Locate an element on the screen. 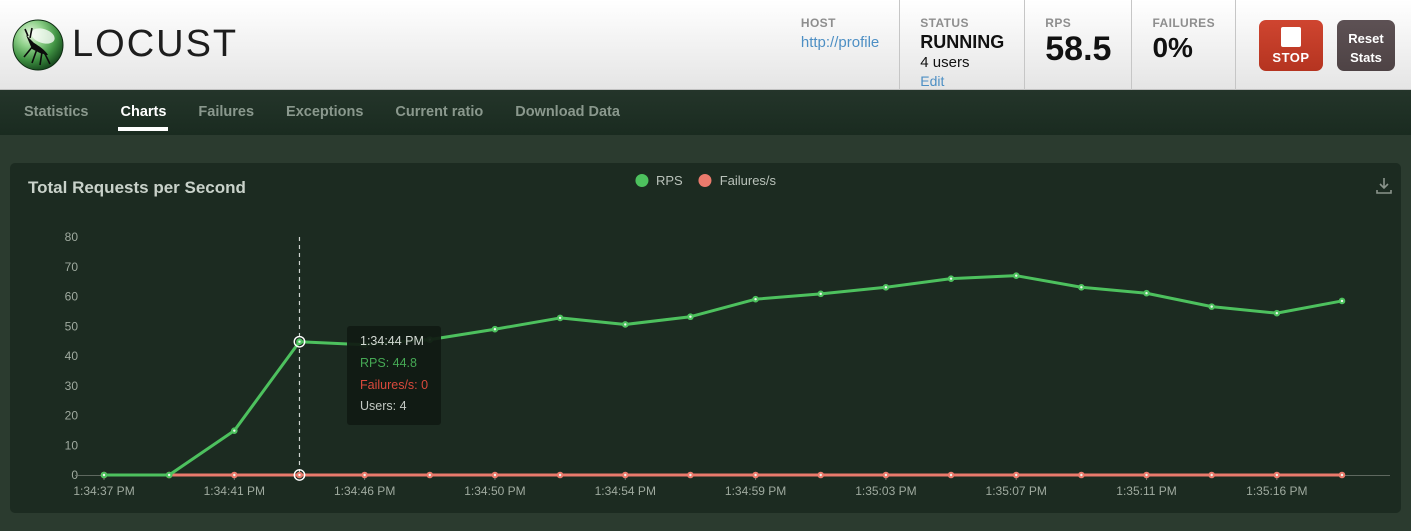 This screenshot has height=531, width=1411. y-axis-label: 0 is located at coordinates (74, 475).